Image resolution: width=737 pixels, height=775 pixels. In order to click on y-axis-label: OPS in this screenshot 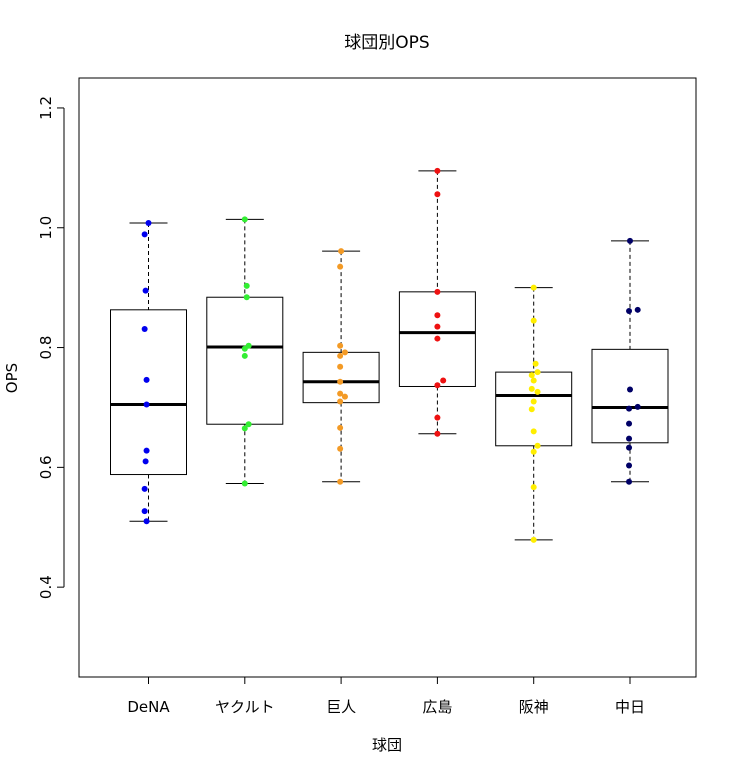, I will do `click(12, 378)`.